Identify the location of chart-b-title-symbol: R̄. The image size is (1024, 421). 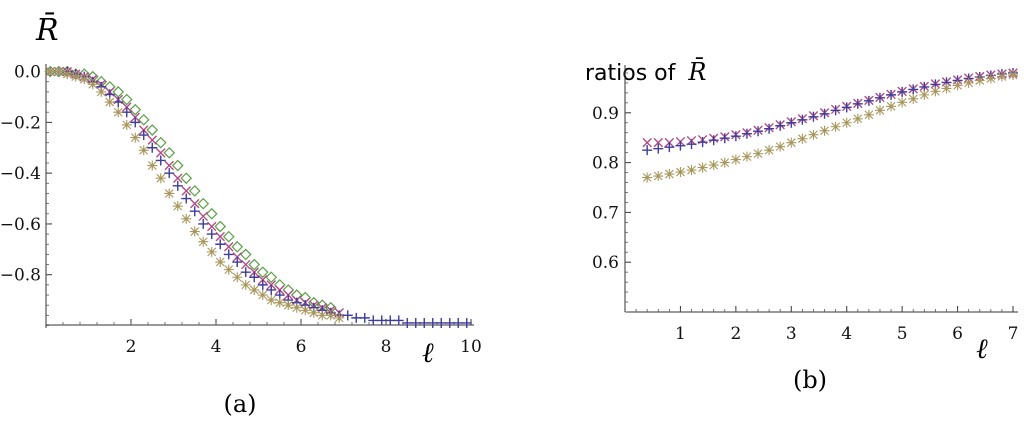
(696, 72).